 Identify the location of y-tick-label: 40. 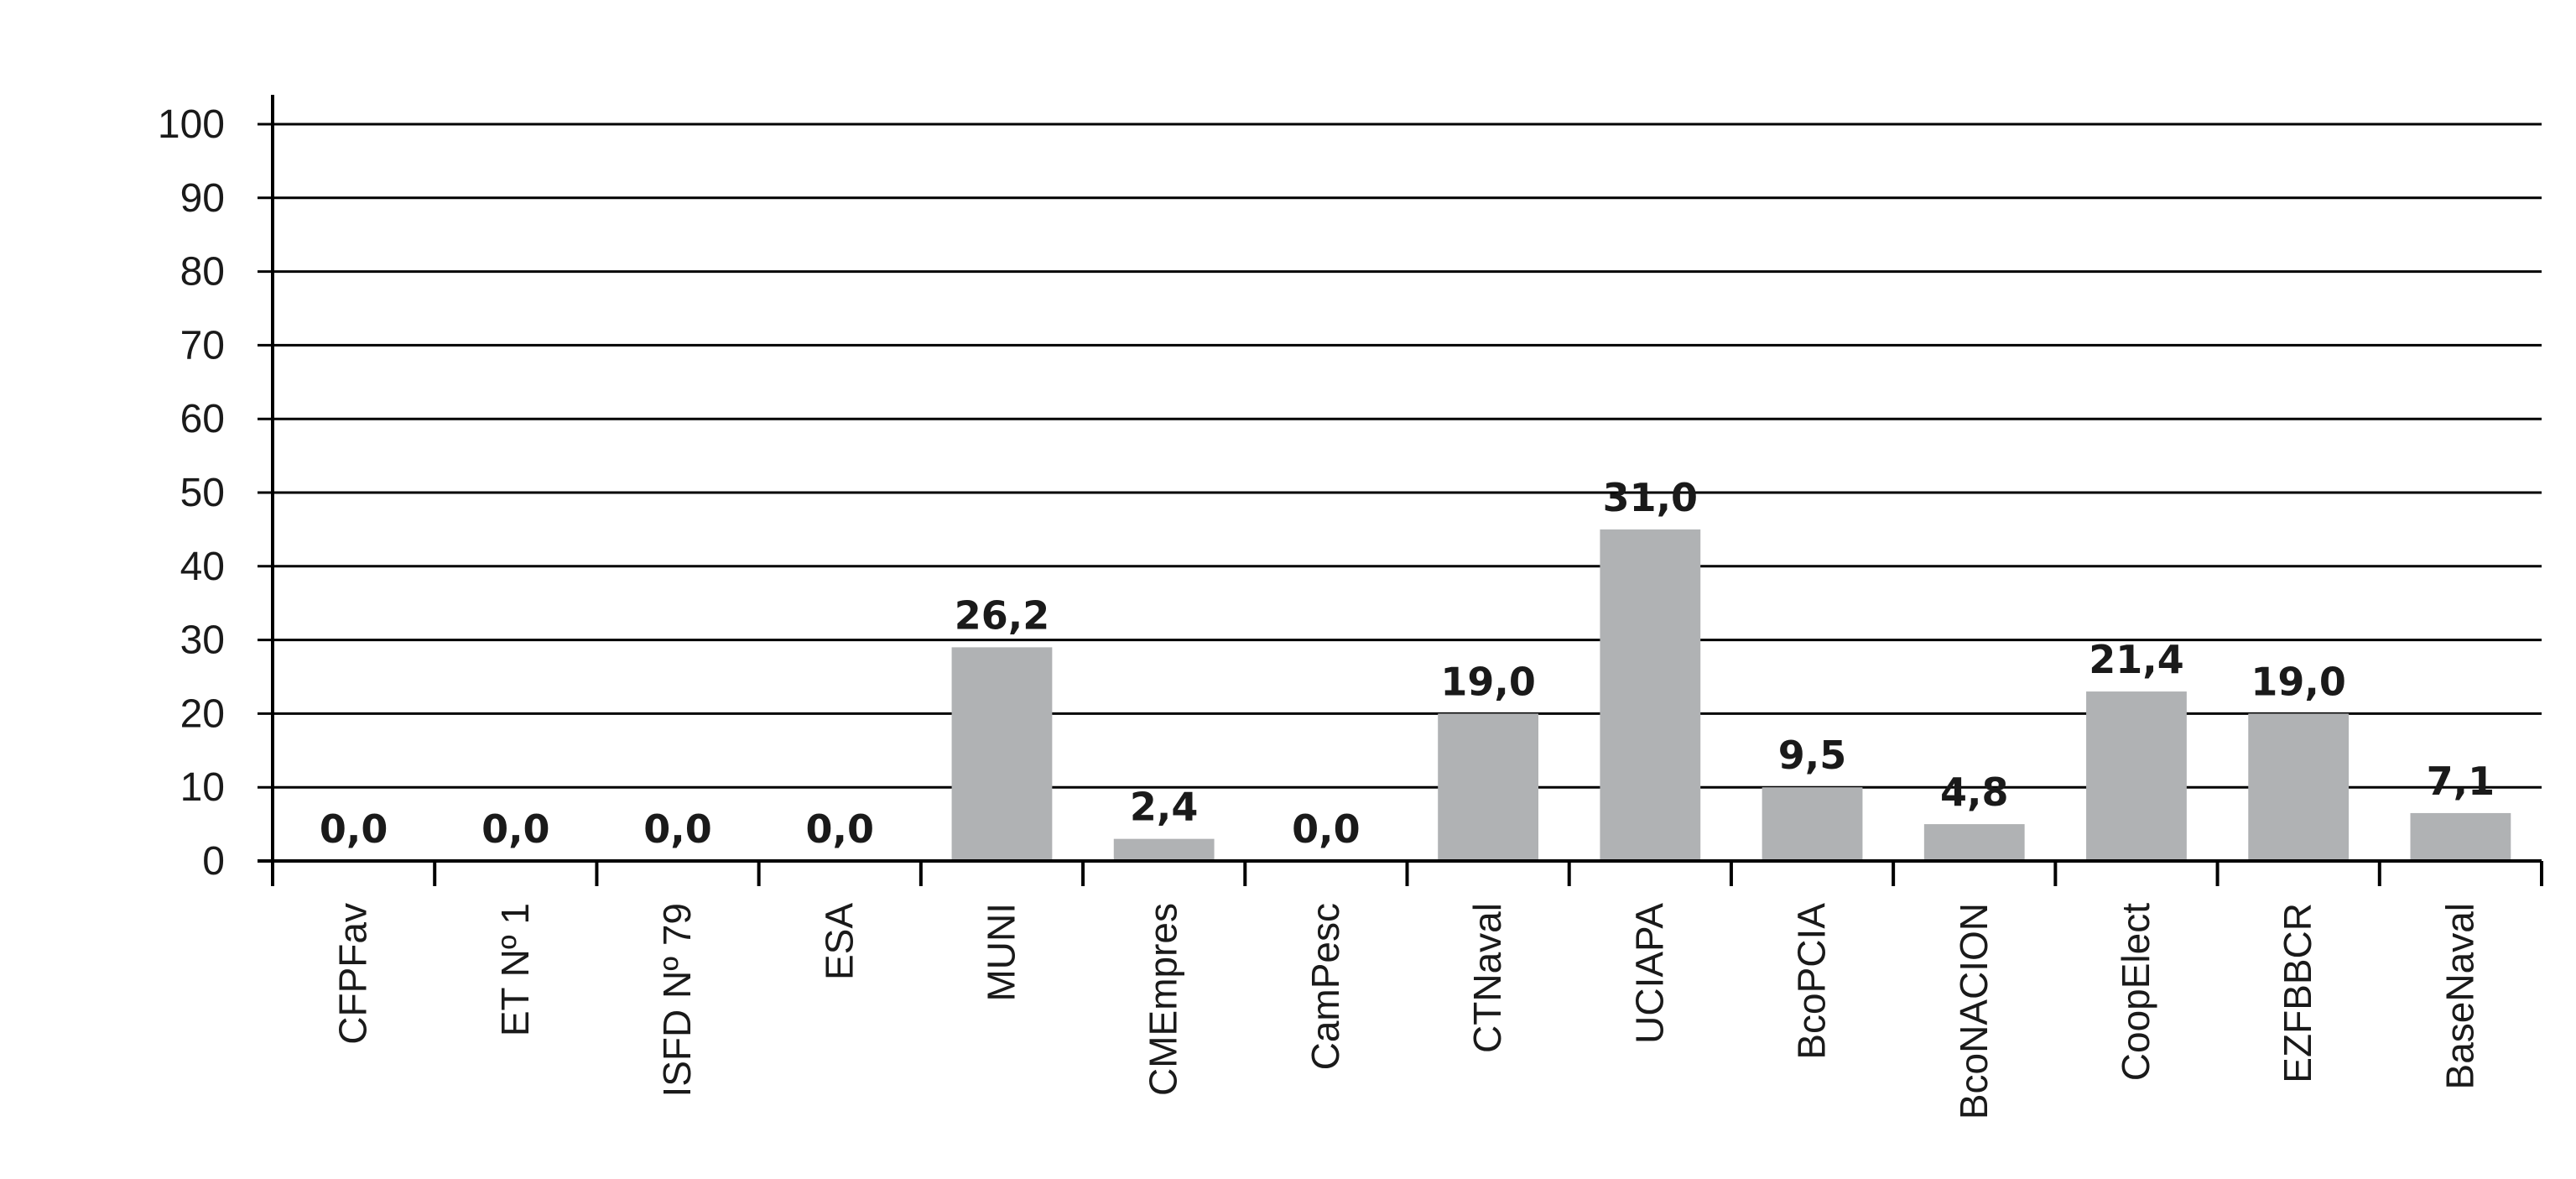
(202, 567).